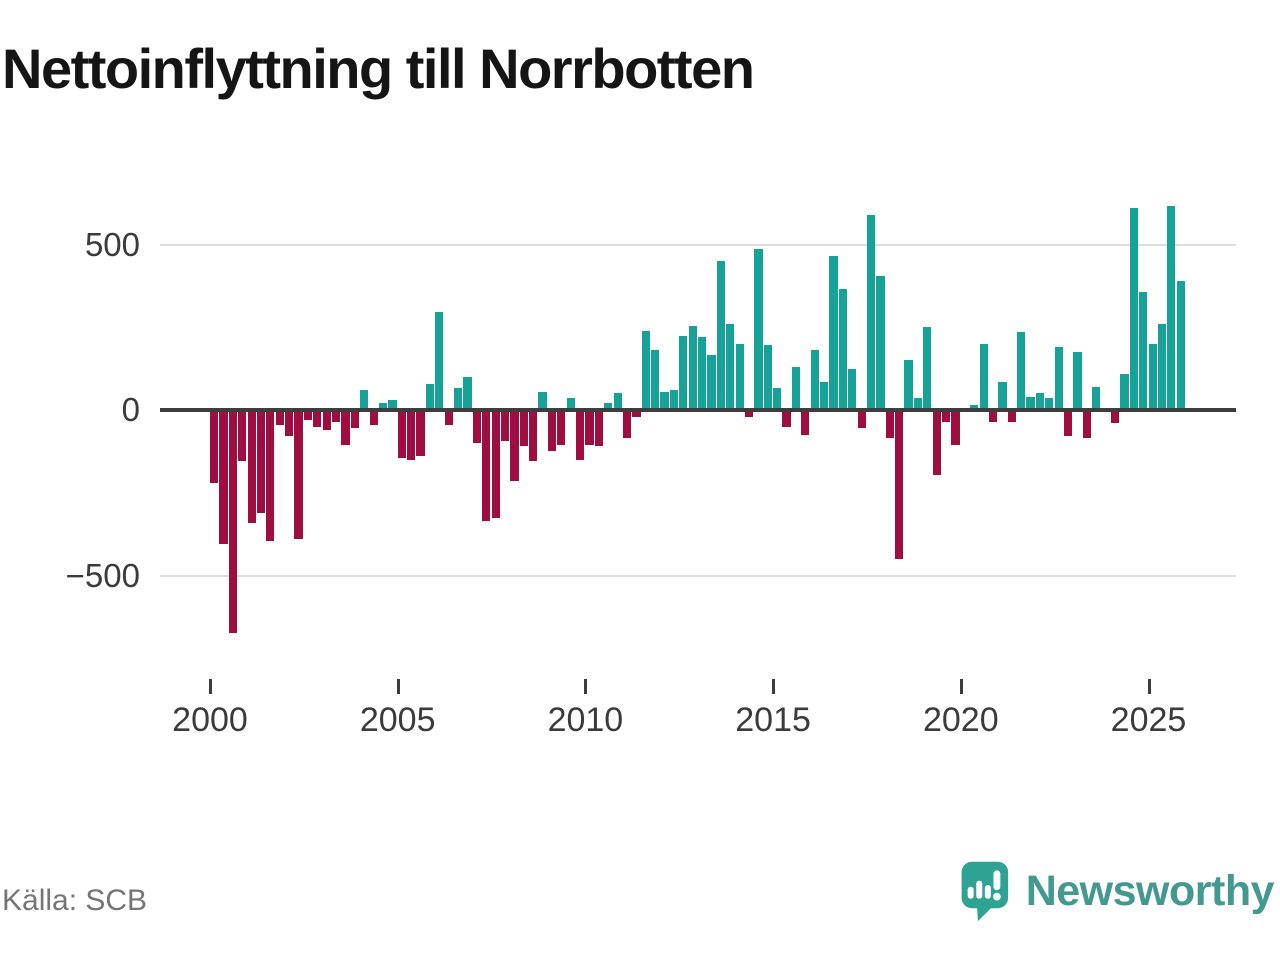  Describe the element at coordinates (1148, 720) in the screenshot. I see `x-axis-label: 2025` at that location.